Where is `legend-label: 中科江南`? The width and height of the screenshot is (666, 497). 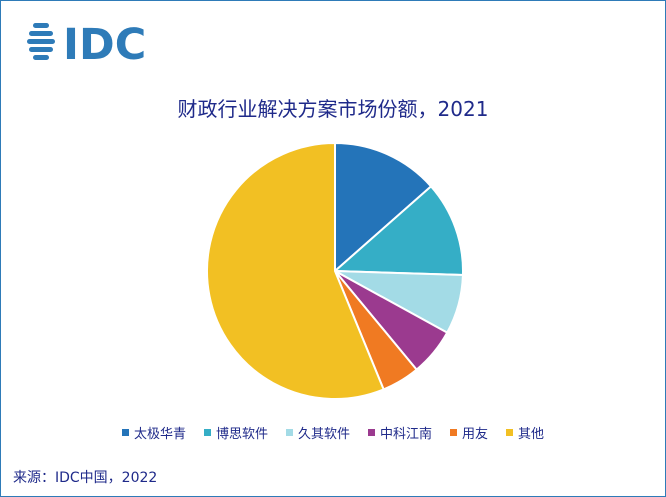
legend-label: 中科江南 is located at coordinates (406, 434).